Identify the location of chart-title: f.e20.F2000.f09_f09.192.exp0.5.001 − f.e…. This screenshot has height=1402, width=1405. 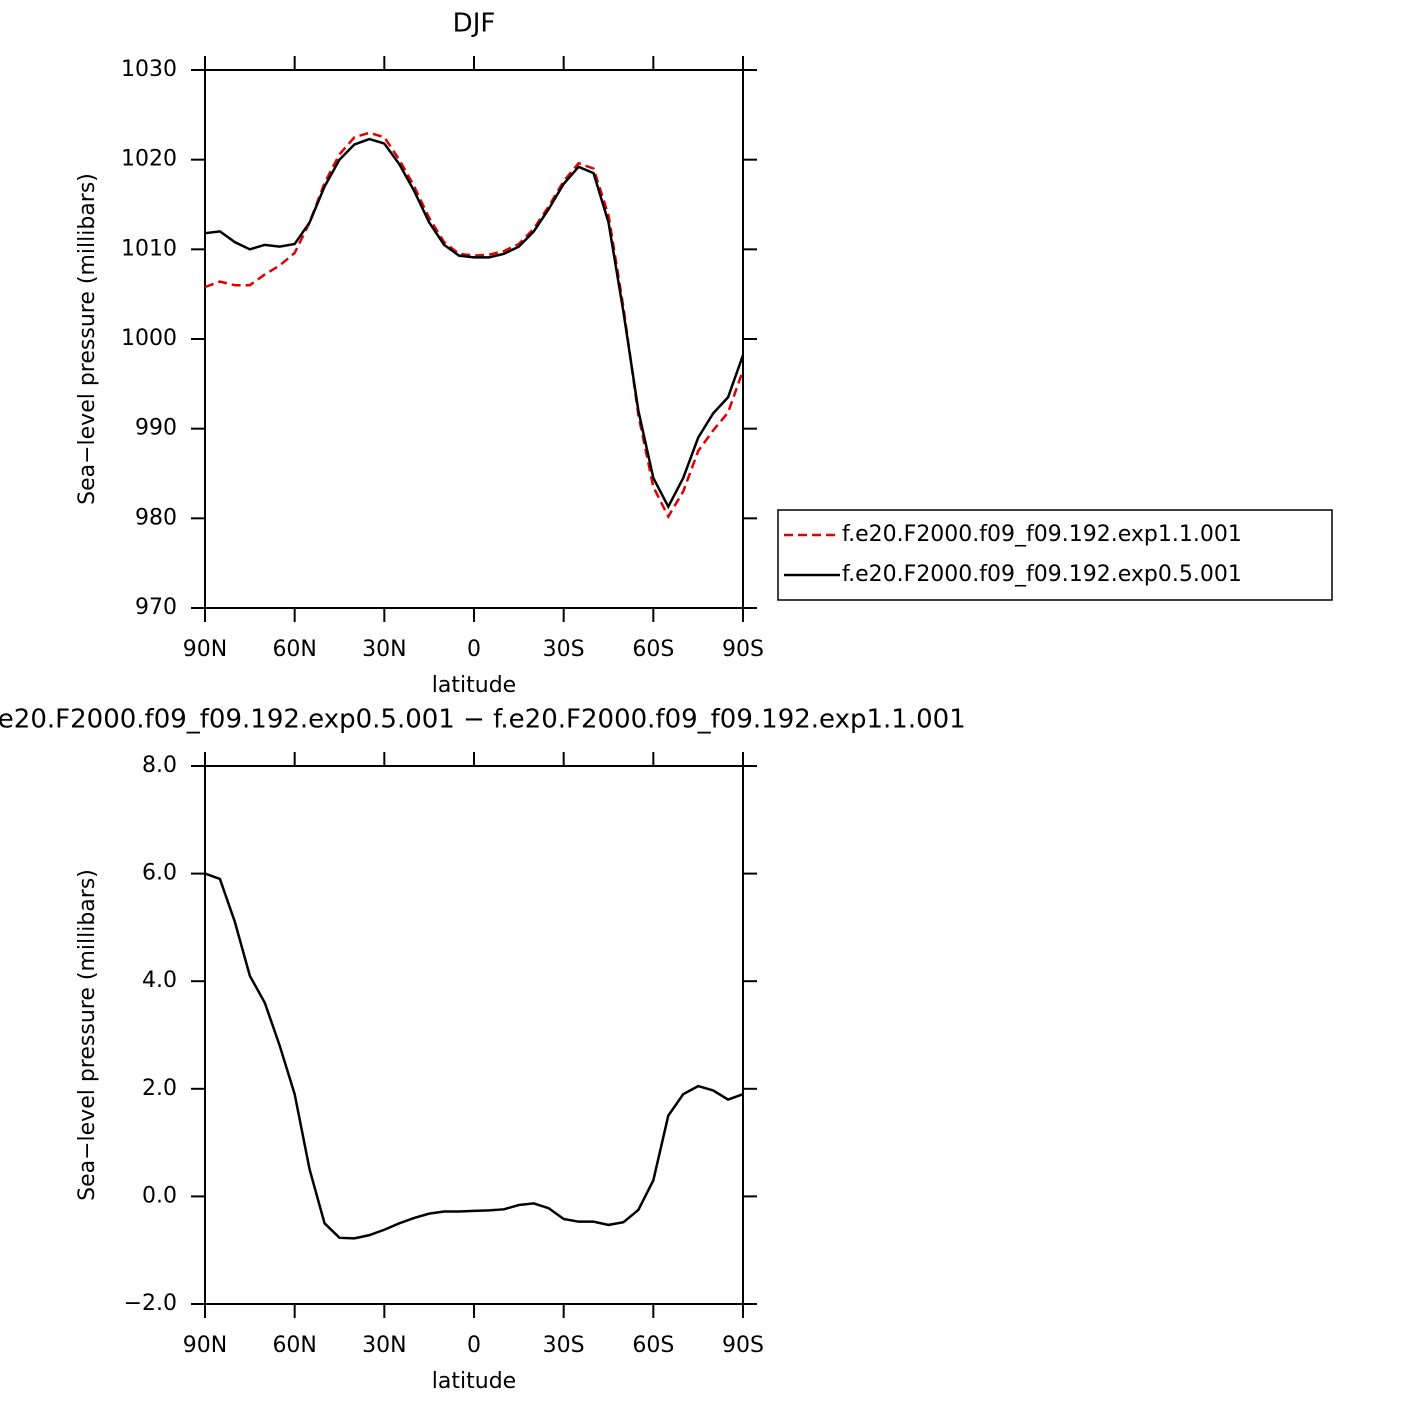
(483, 720).